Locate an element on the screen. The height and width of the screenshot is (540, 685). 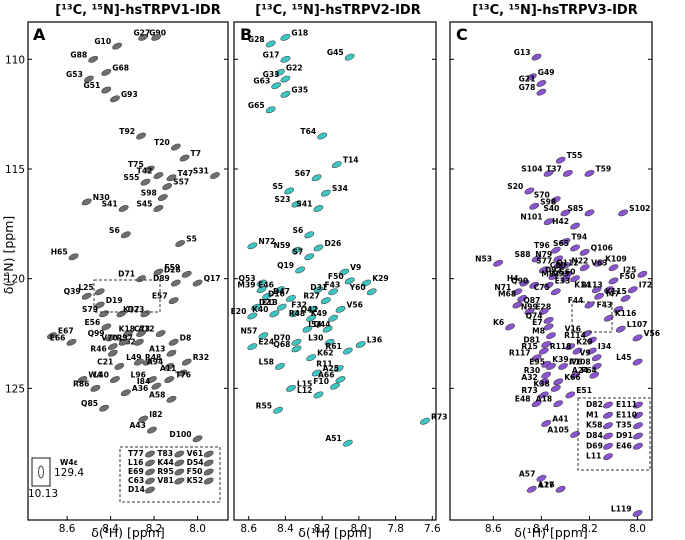
panel-a-peak-label: K18 is located at coordinates (127, 329).